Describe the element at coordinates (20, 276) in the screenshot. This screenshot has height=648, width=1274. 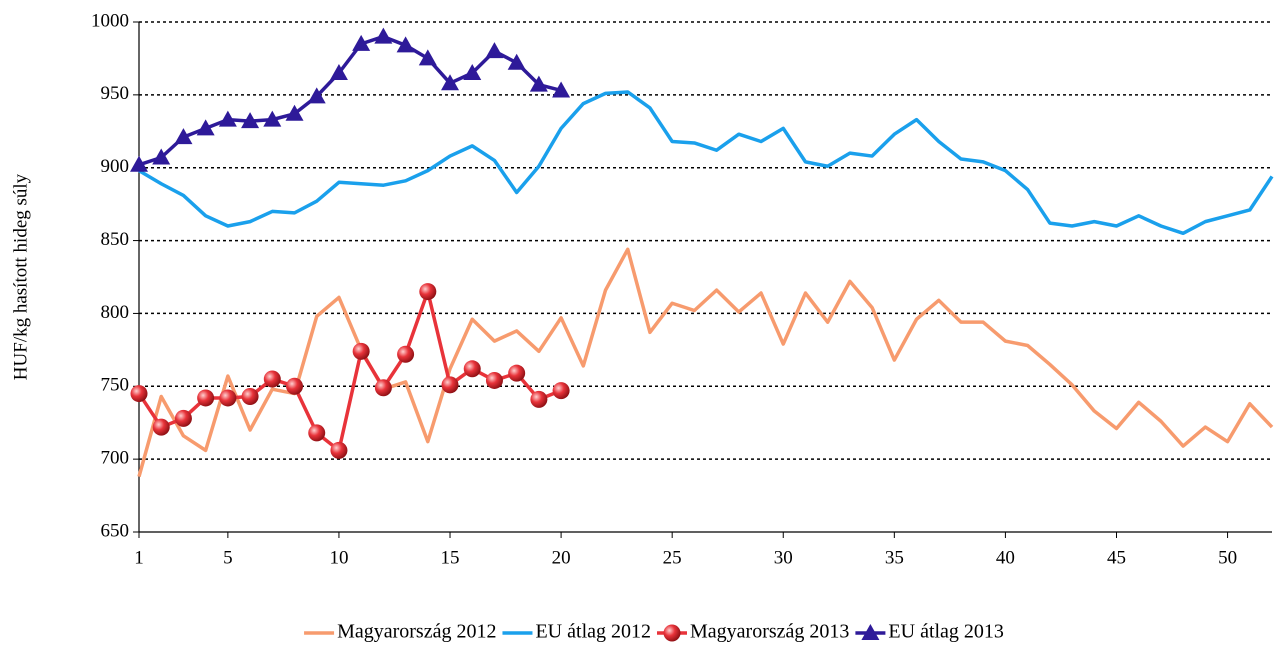
I see `y-axis-label: HUF/kg hasított hideg súly` at that location.